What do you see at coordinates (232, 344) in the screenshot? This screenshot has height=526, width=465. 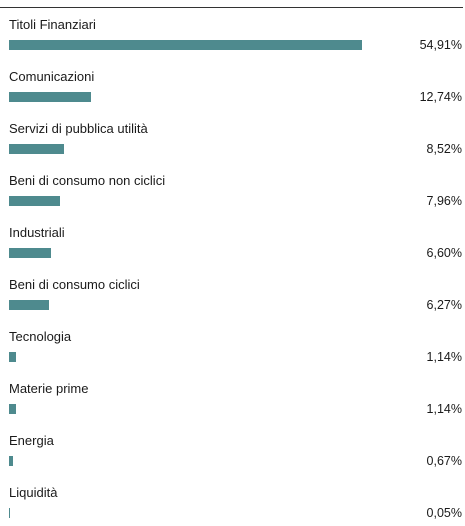 I see `bar-row: Tecnologia 1,14%` at bounding box center [232, 344].